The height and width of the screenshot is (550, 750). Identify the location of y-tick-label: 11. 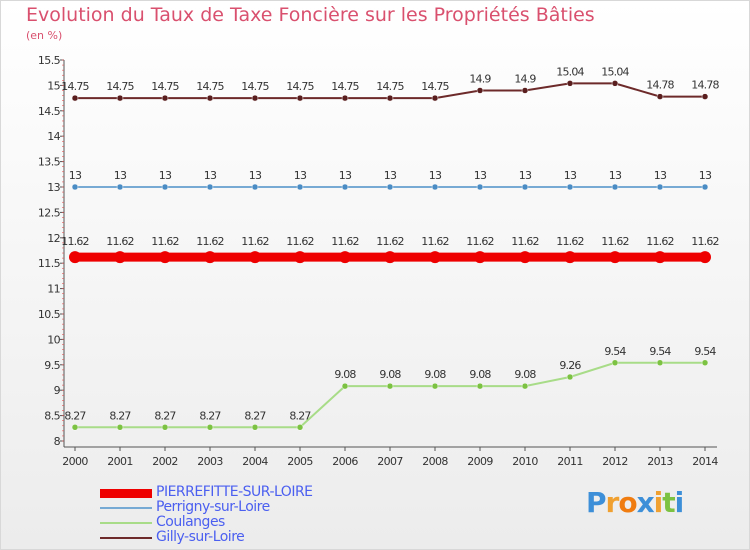
(53, 289).